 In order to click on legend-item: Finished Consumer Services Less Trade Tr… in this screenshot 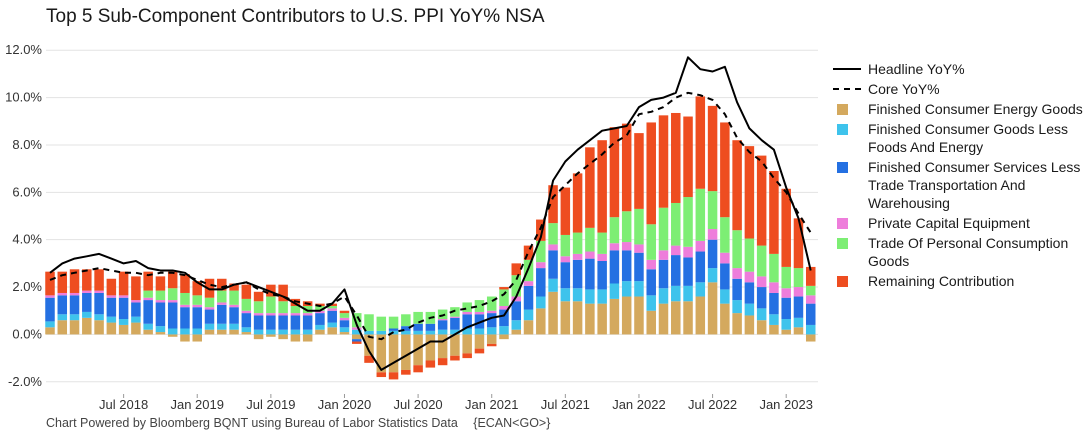, I will do `click(958, 185)`.